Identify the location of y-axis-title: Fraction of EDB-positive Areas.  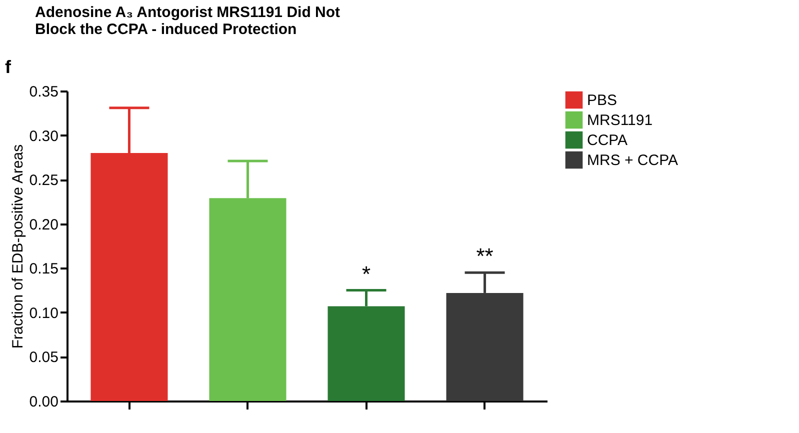
(17, 246).